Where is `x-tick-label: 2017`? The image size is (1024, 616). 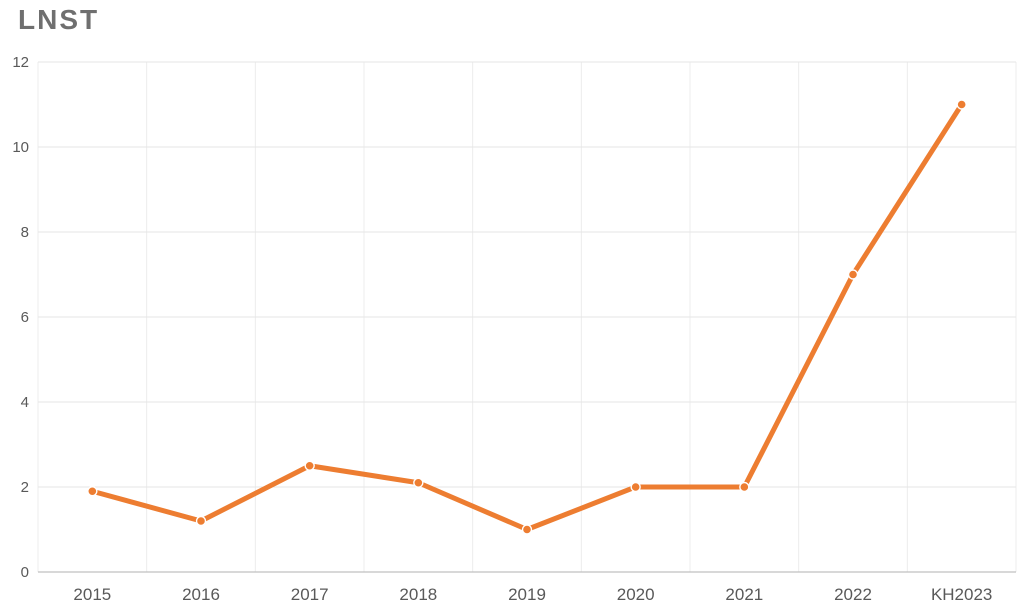
x-tick-label: 2017 is located at coordinates (310, 594).